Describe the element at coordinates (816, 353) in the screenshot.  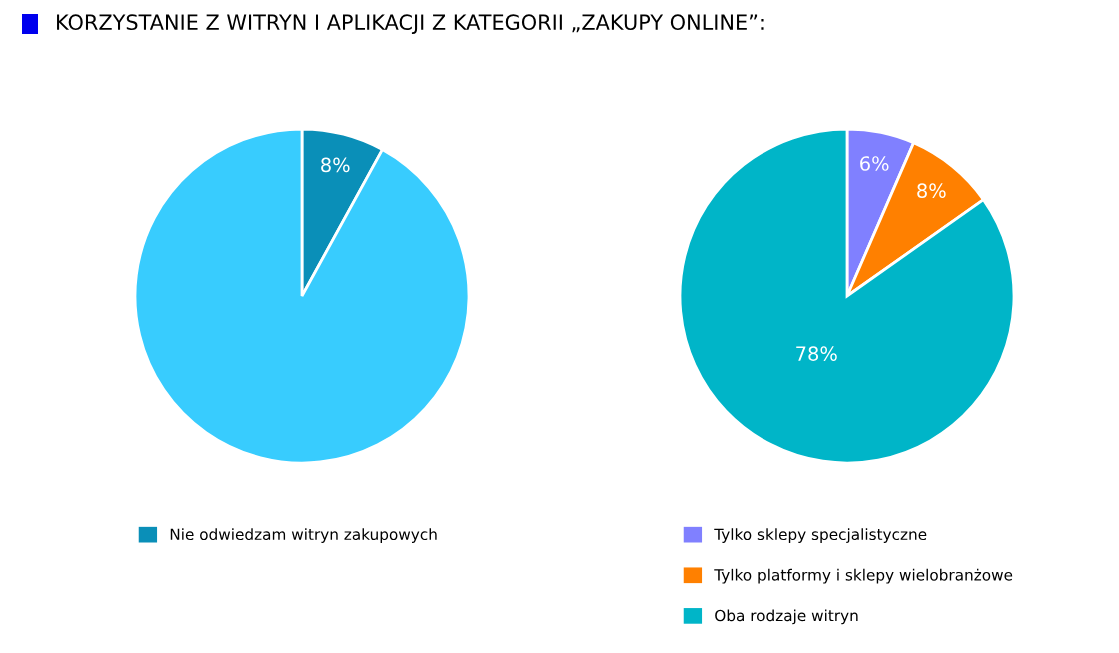
I see `data-label: 78%` at that location.